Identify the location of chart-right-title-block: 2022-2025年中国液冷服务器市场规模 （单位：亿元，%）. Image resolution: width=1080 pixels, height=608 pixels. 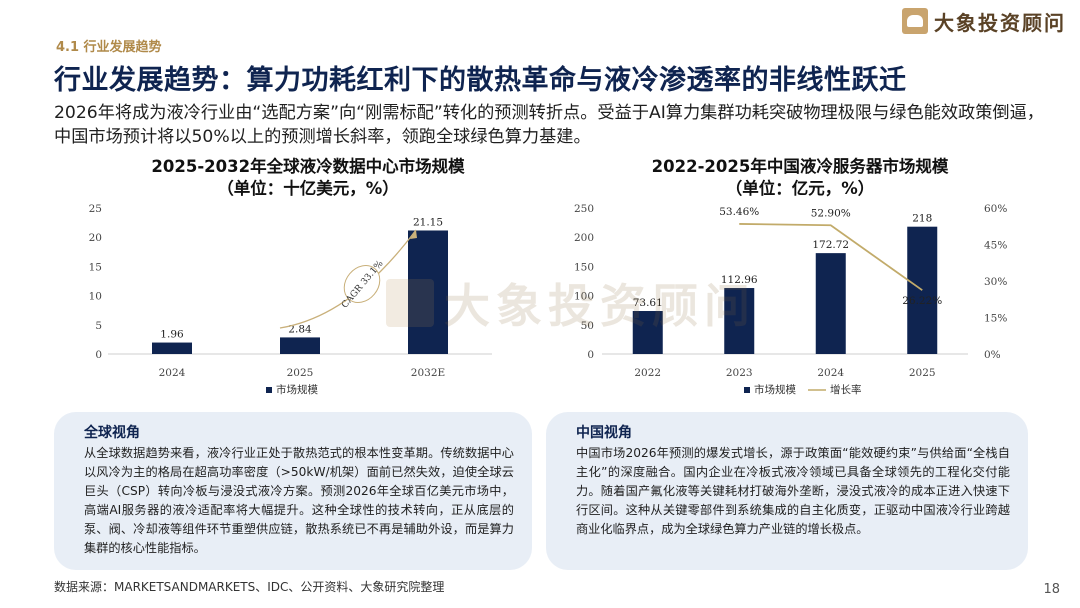
(800, 178).